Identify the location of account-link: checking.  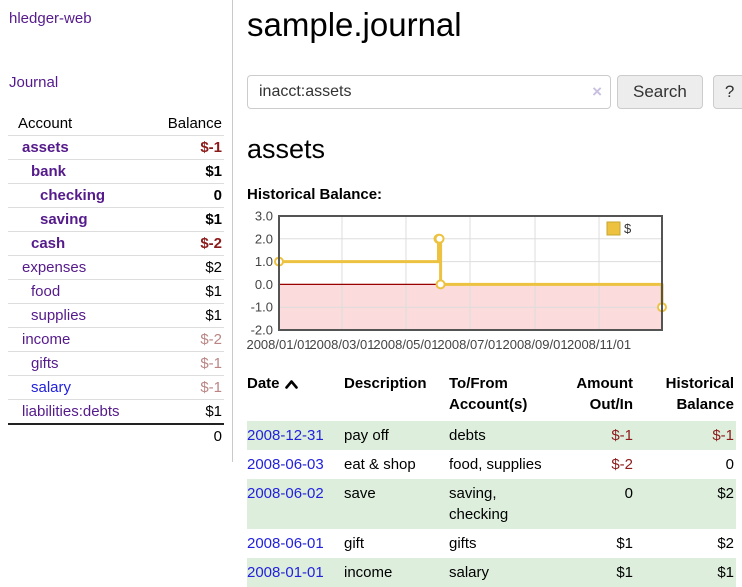
(73, 195).